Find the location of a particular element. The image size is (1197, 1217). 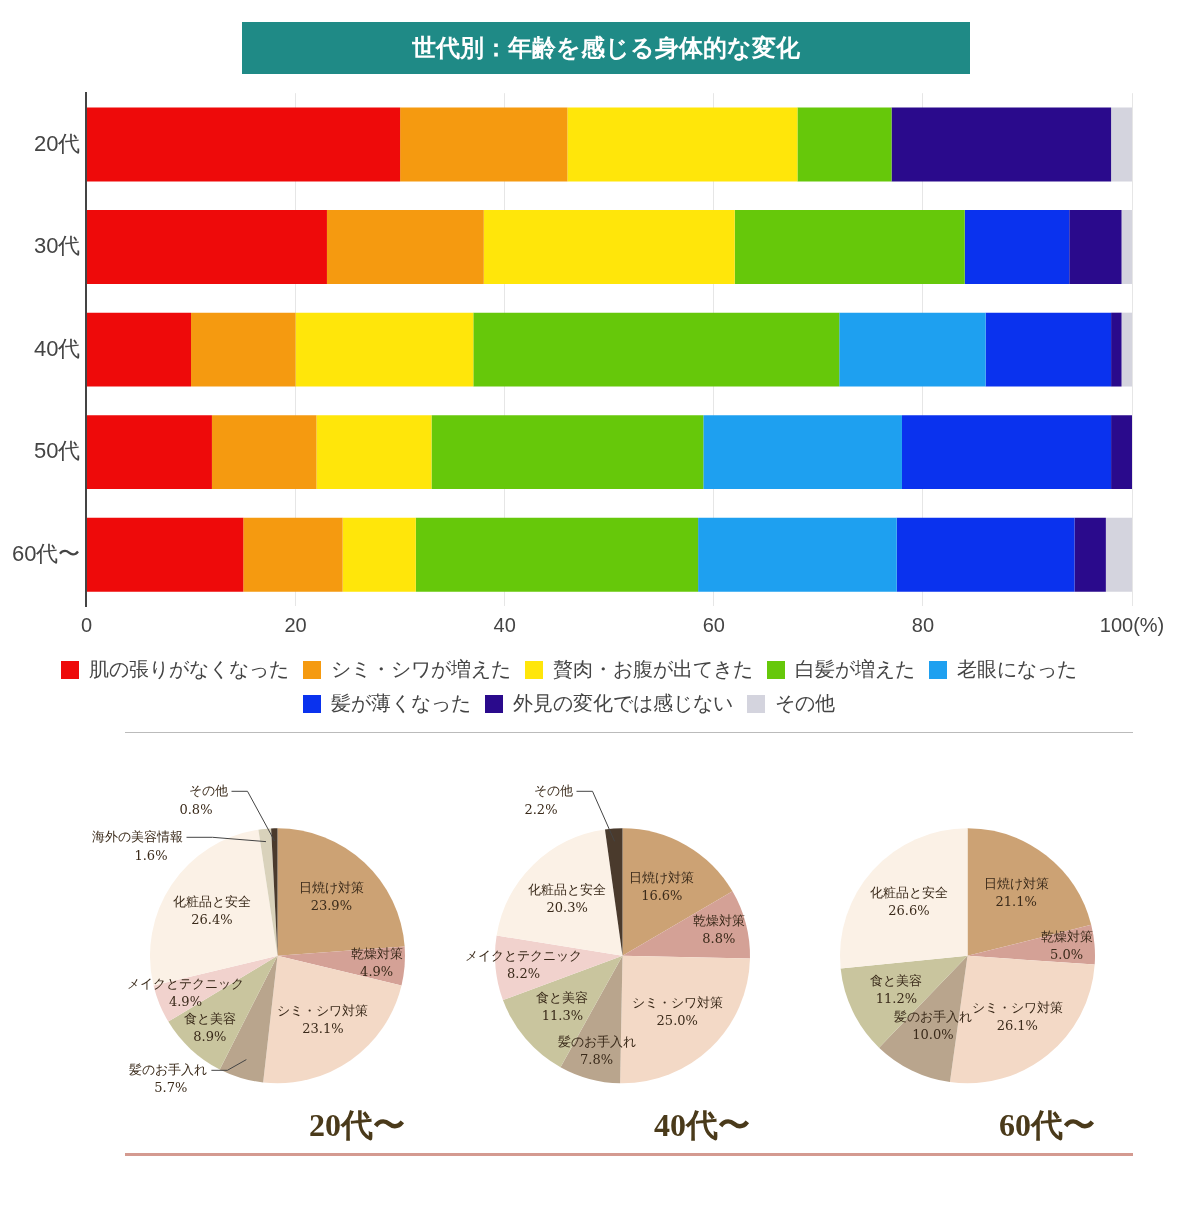

text: 40代〜 is located at coordinates (702, 1125).